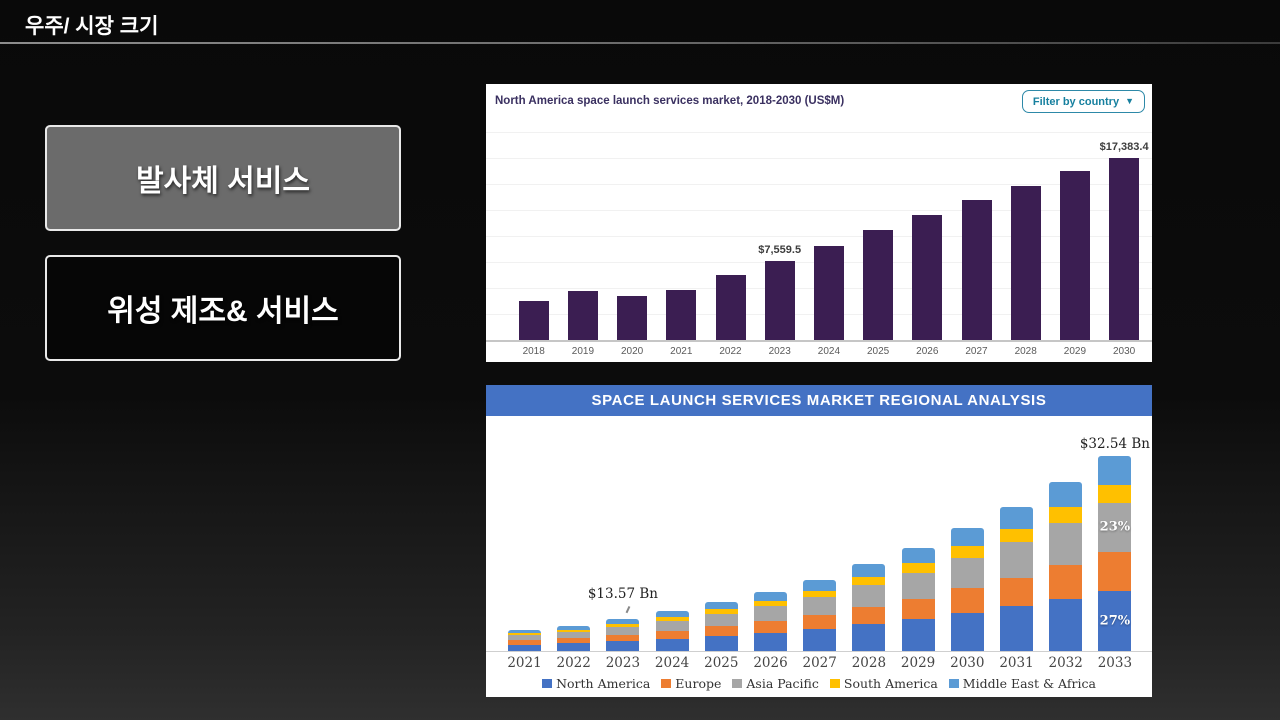 The image size is (1280, 720). Describe the element at coordinates (869, 570) in the screenshot. I see `segment-middle-east-and-africa-2028` at that location.